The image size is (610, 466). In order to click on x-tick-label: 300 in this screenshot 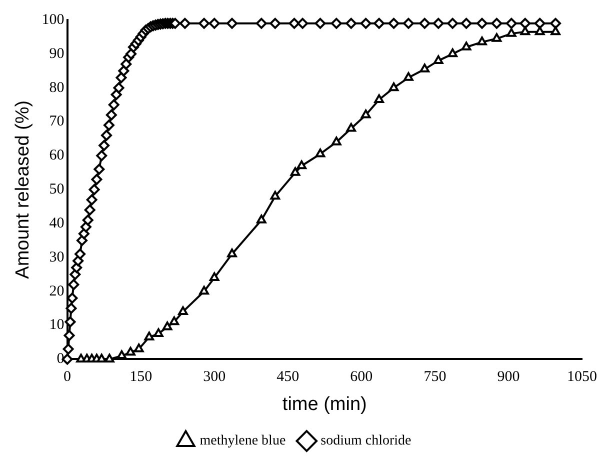, I will do `click(214, 377)`.